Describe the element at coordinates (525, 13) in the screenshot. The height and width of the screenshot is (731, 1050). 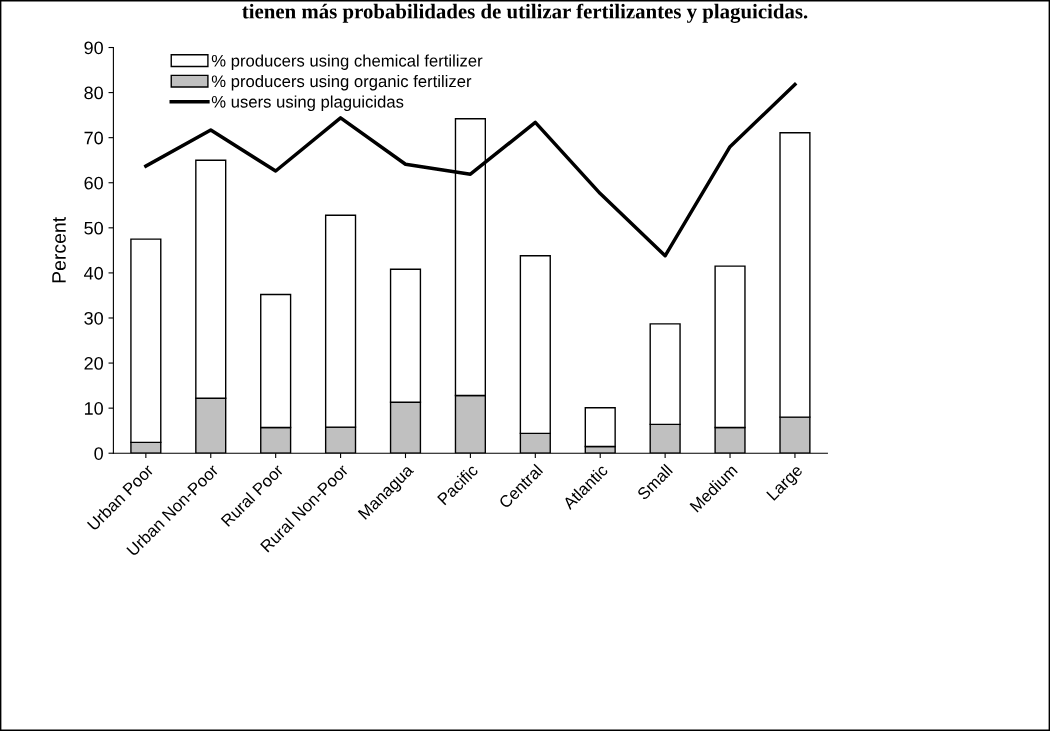
I see `chart-title: tienen más probabilidades de utilizar fertilizantes y plaguicidas.` at that location.